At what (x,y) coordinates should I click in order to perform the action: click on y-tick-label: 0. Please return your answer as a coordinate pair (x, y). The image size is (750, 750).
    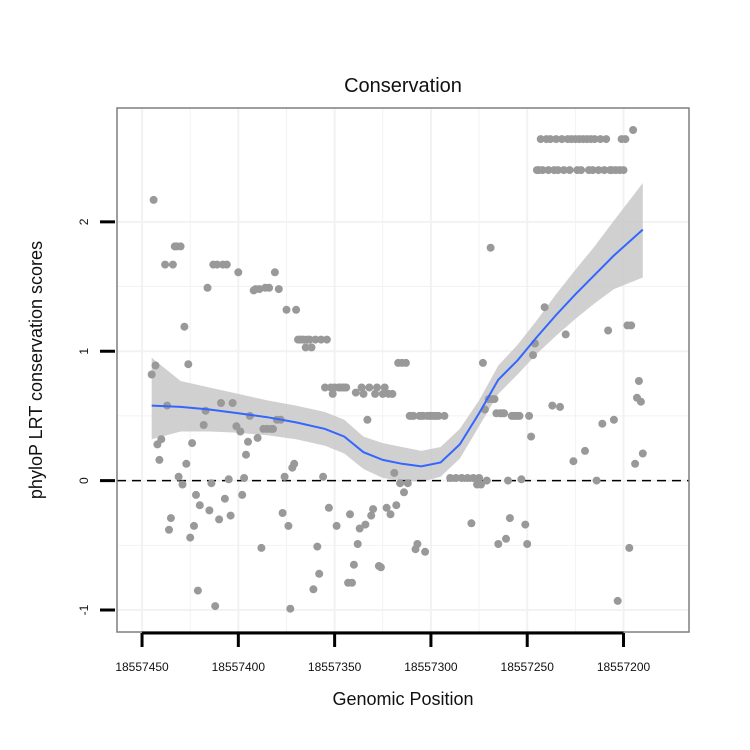
    Looking at the image, I should click on (84, 480).